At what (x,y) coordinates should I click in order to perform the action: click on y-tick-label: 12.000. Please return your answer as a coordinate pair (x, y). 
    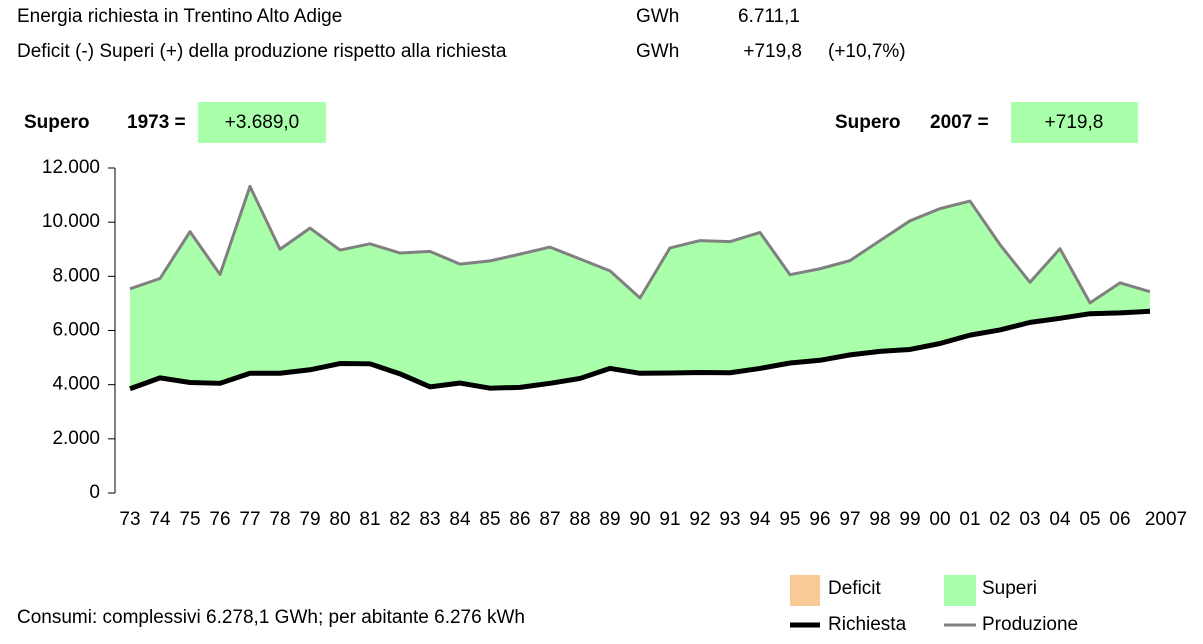
    Looking at the image, I should click on (71, 167).